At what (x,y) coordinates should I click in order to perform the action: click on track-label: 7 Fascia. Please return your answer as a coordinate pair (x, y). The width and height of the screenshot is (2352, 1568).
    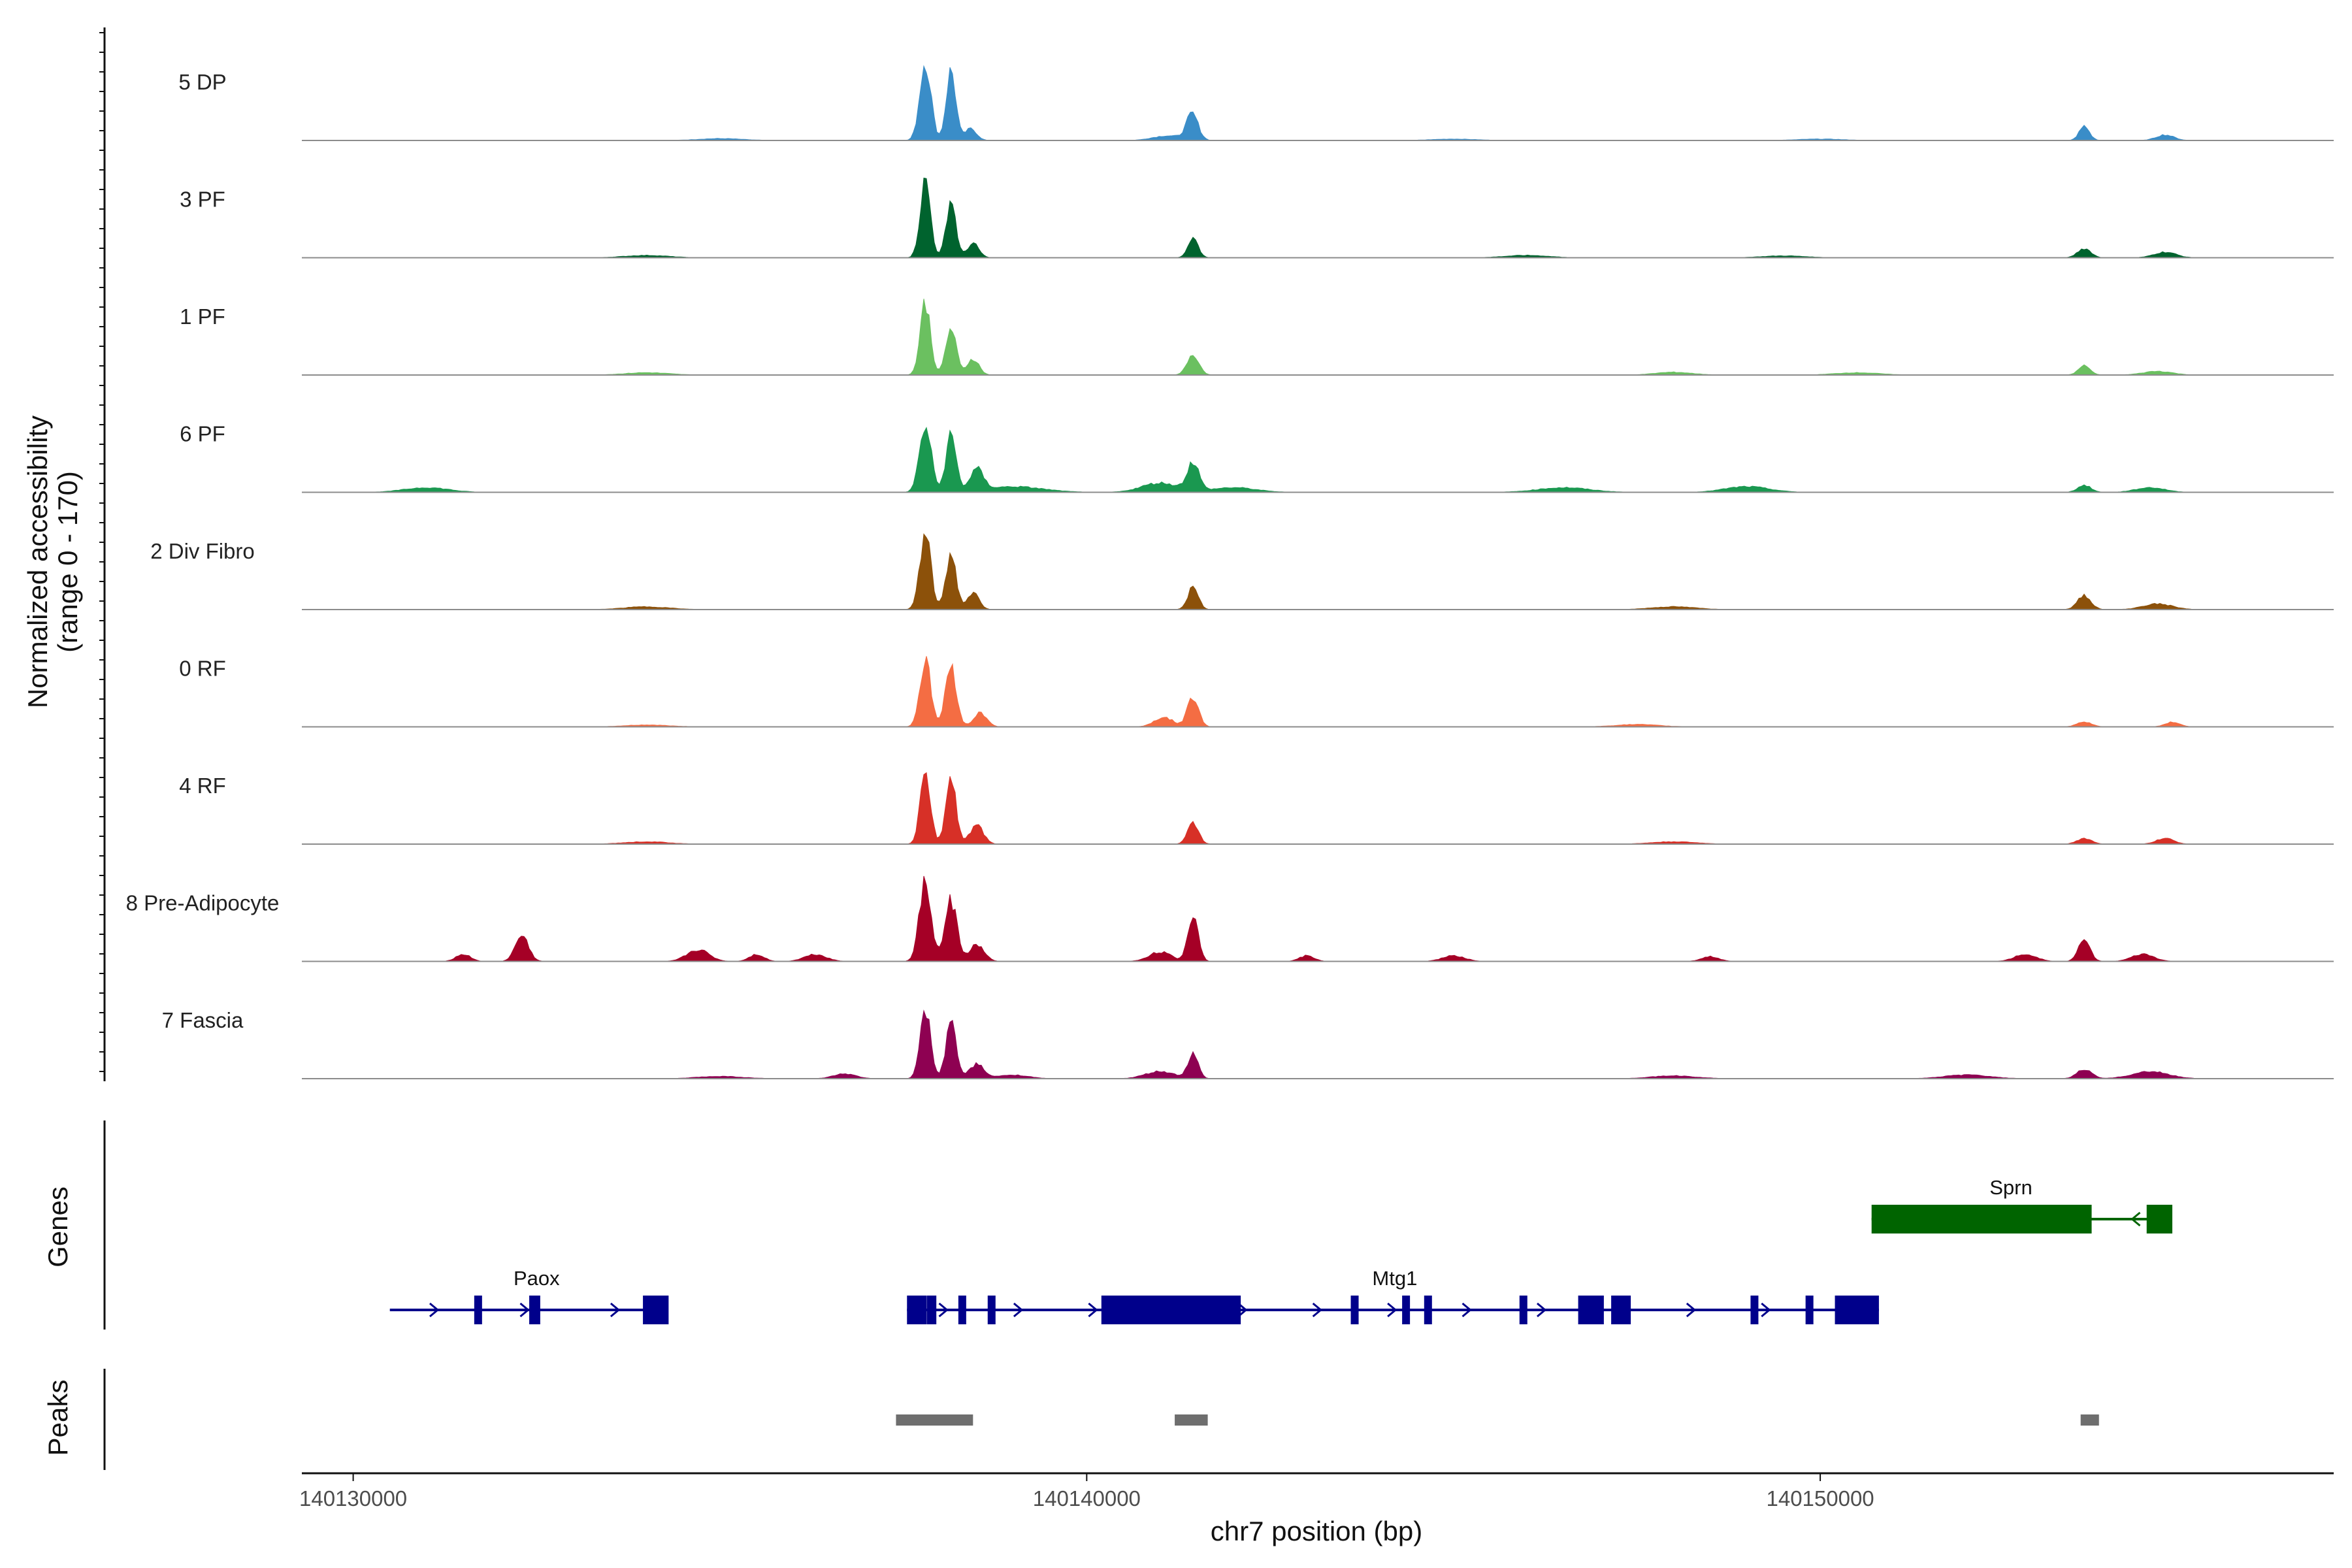
    Looking at the image, I should click on (203, 1020).